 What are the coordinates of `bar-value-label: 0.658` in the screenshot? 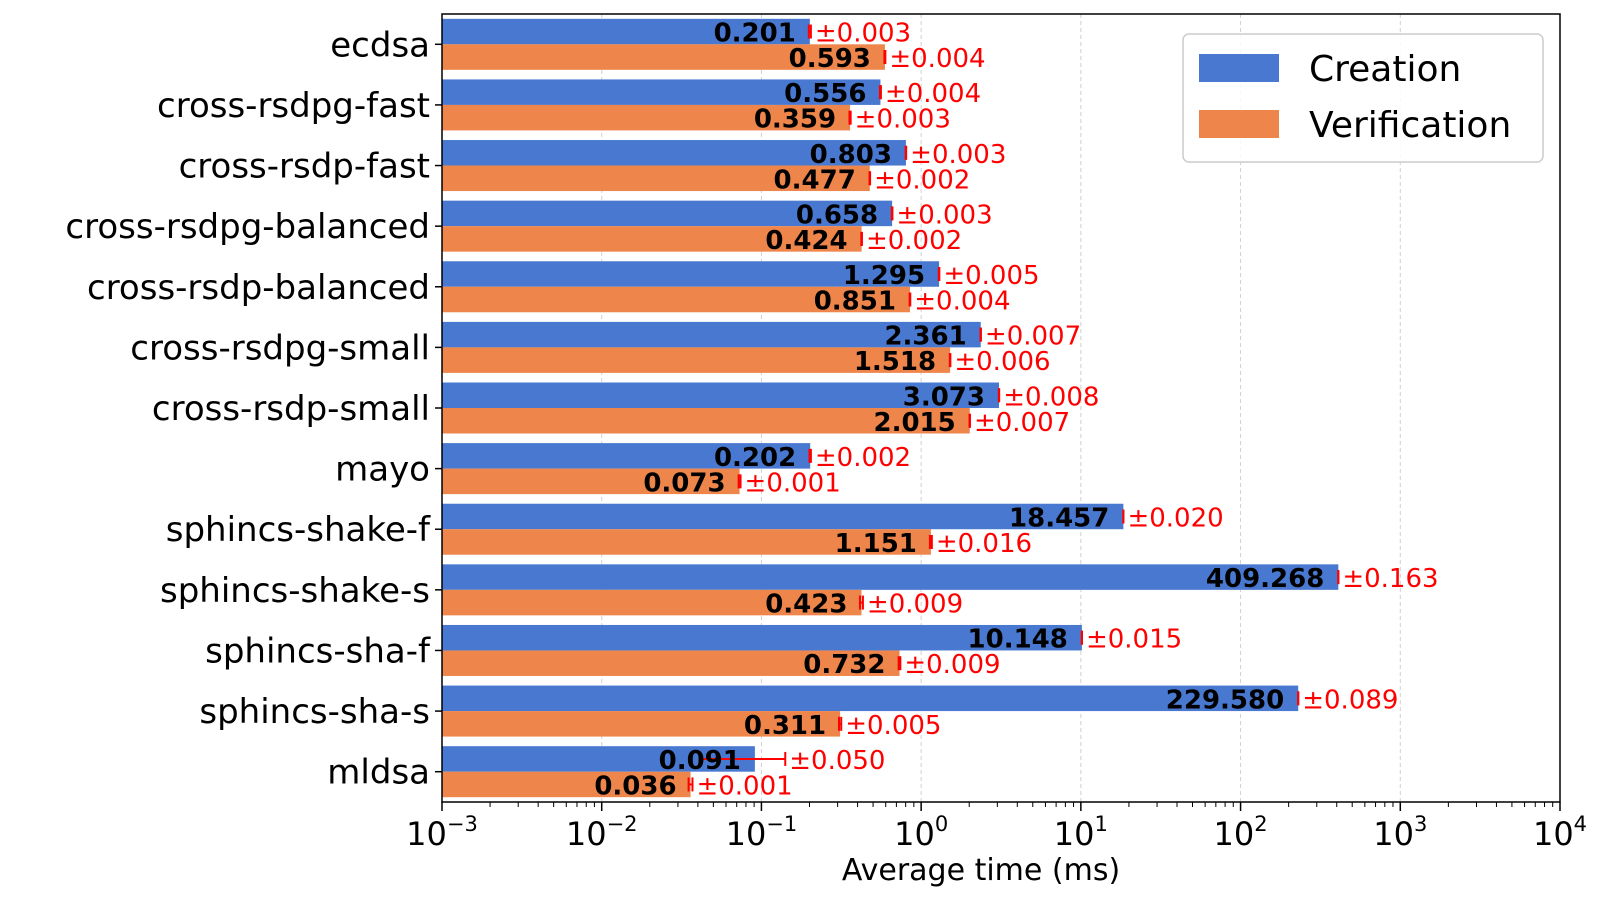 It's located at (837, 215).